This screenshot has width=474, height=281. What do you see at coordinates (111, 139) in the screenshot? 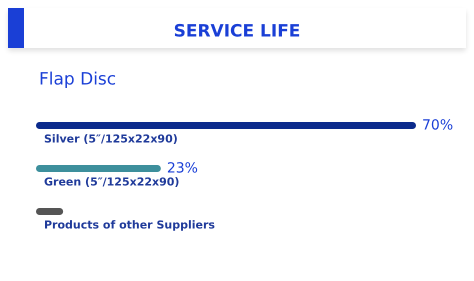
I see `y-tick-label: Silver (5″/125x22x90)` at bounding box center [111, 139].